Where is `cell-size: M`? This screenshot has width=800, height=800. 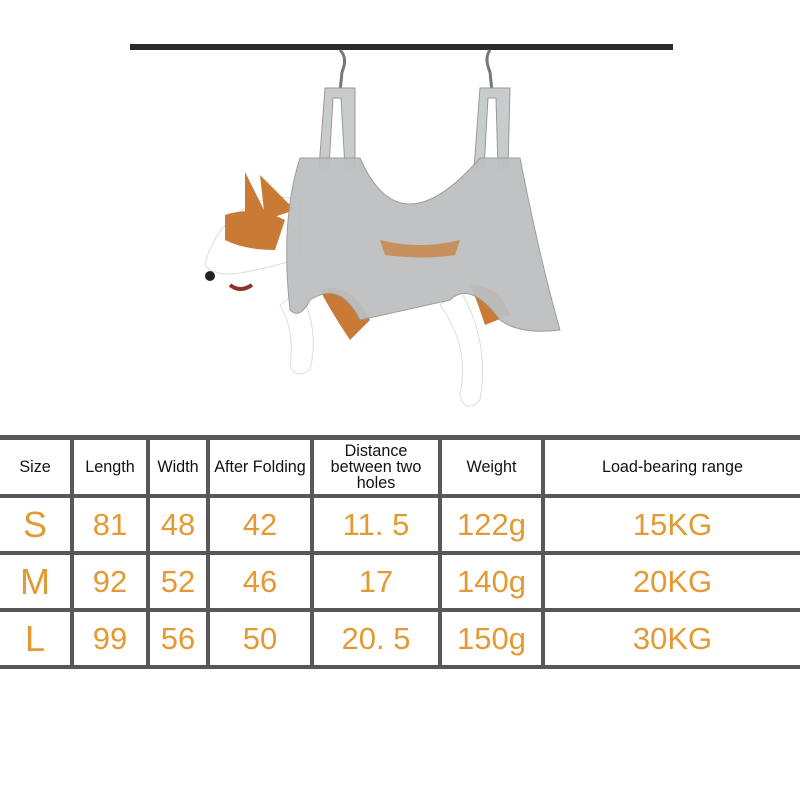
cell-size: M is located at coordinates (37, 581).